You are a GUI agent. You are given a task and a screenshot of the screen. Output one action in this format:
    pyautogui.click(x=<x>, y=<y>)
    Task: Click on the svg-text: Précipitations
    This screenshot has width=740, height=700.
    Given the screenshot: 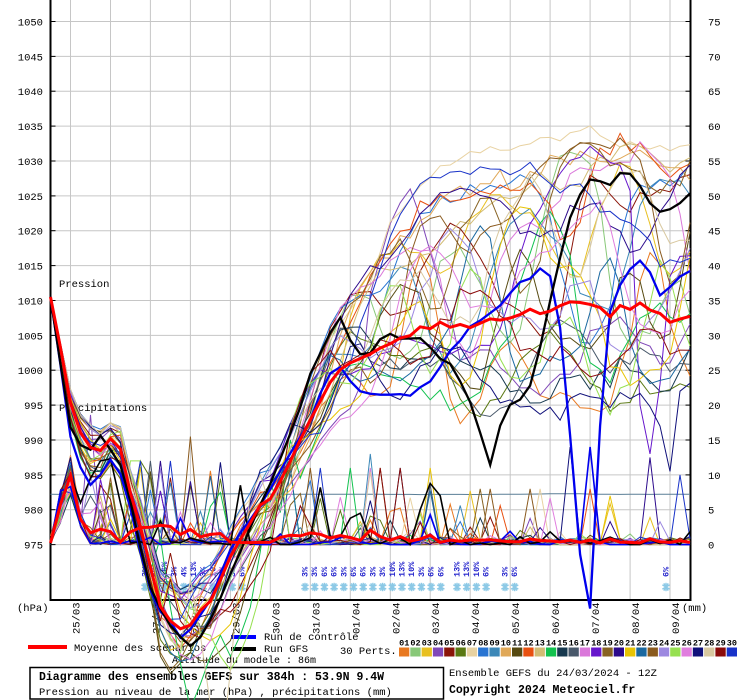 What is the action you would take?
    pyautogui.click(x=103, y=409)
    